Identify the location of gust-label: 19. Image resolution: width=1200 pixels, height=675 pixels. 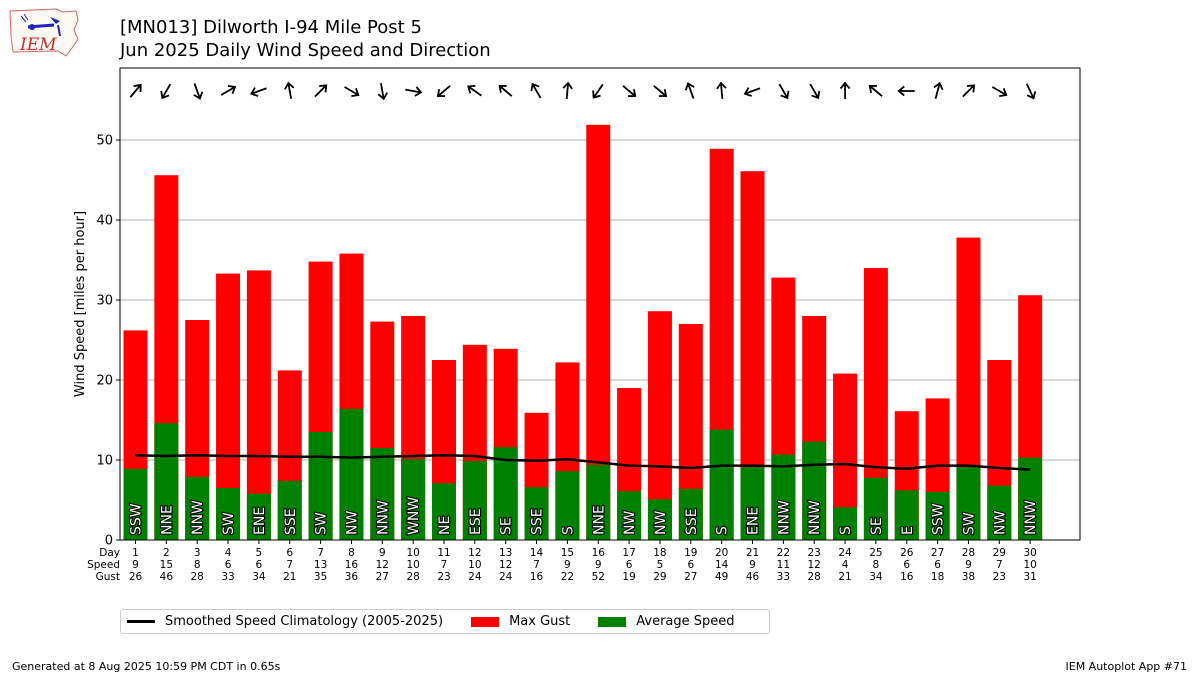
(628, 577).